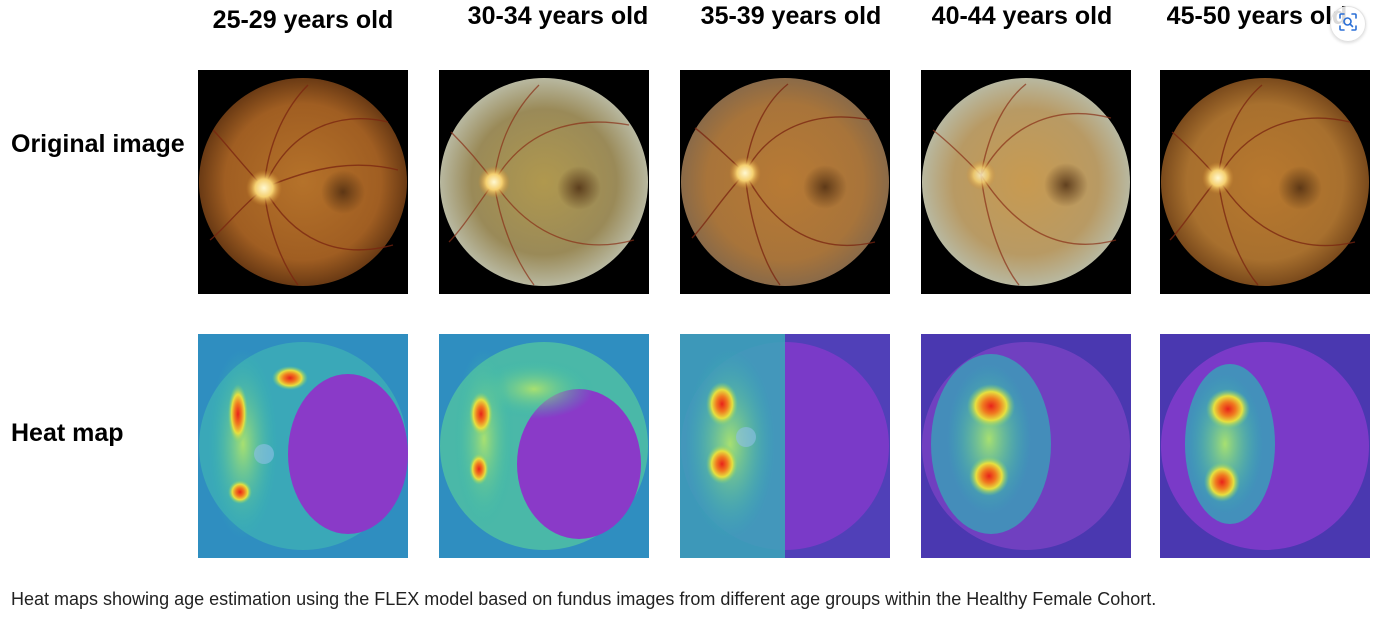  Describe the element at coordinates (1257, 16) in the screenshot. I see `column-header-45-50: 45-50 years old` at that location.